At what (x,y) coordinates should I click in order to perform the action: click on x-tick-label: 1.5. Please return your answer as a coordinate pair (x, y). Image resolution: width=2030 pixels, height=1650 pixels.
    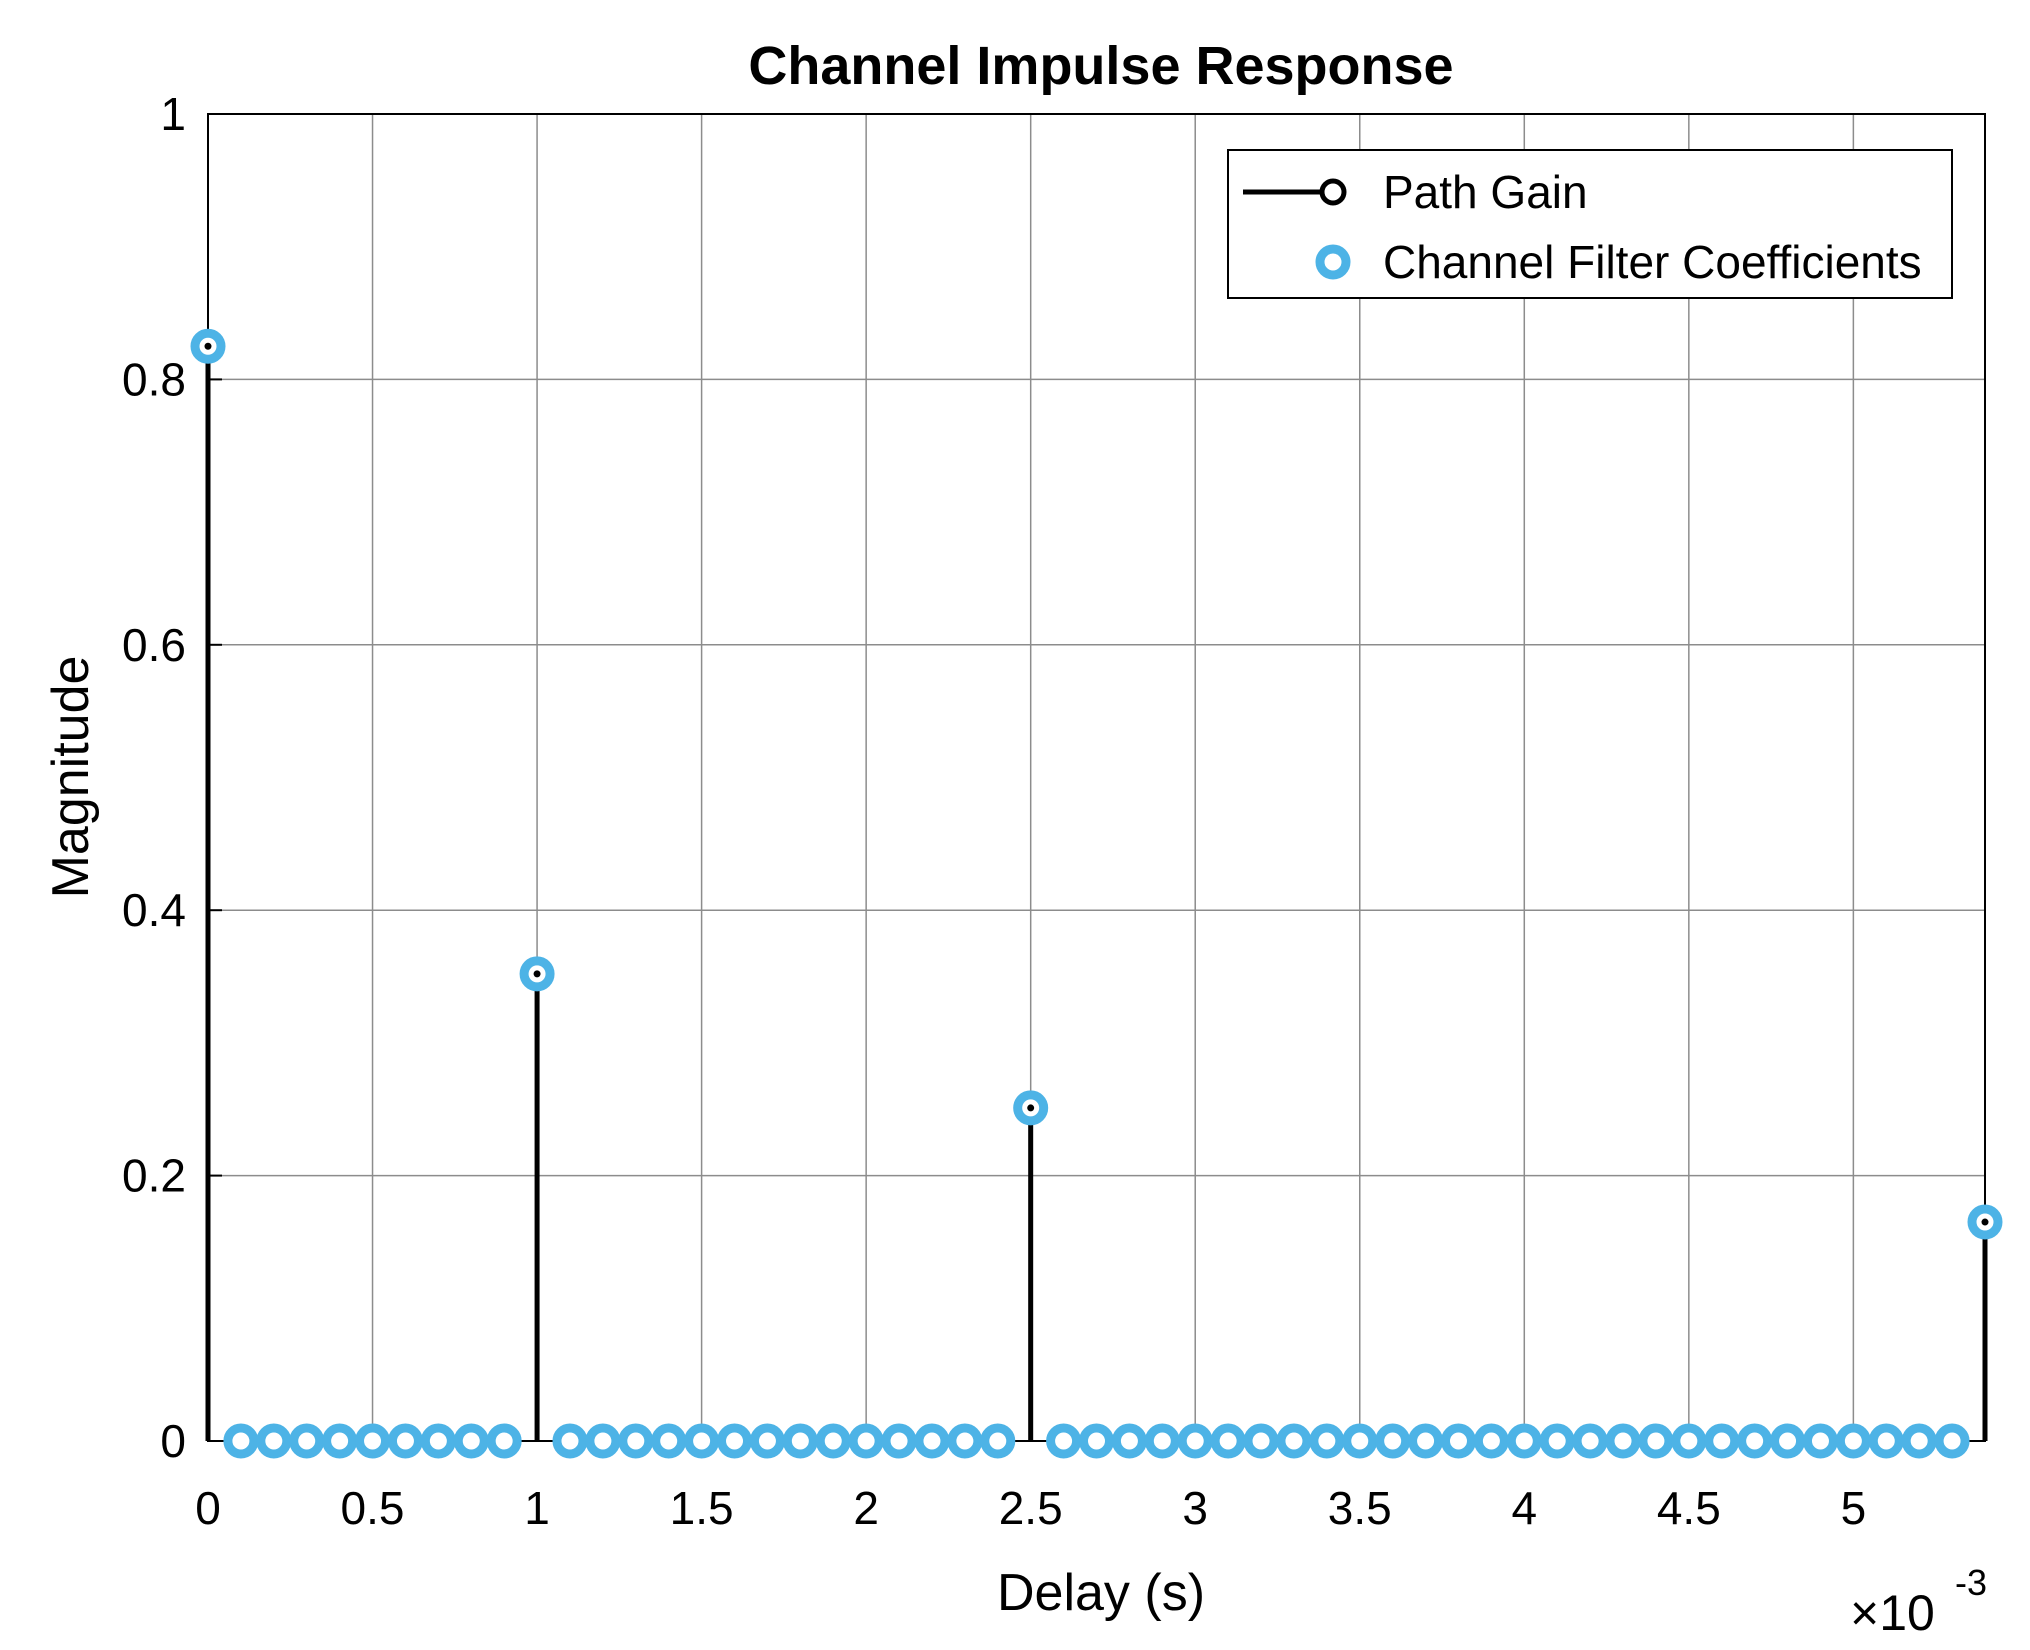
    Looking at the image, I should click on (702, 1508).